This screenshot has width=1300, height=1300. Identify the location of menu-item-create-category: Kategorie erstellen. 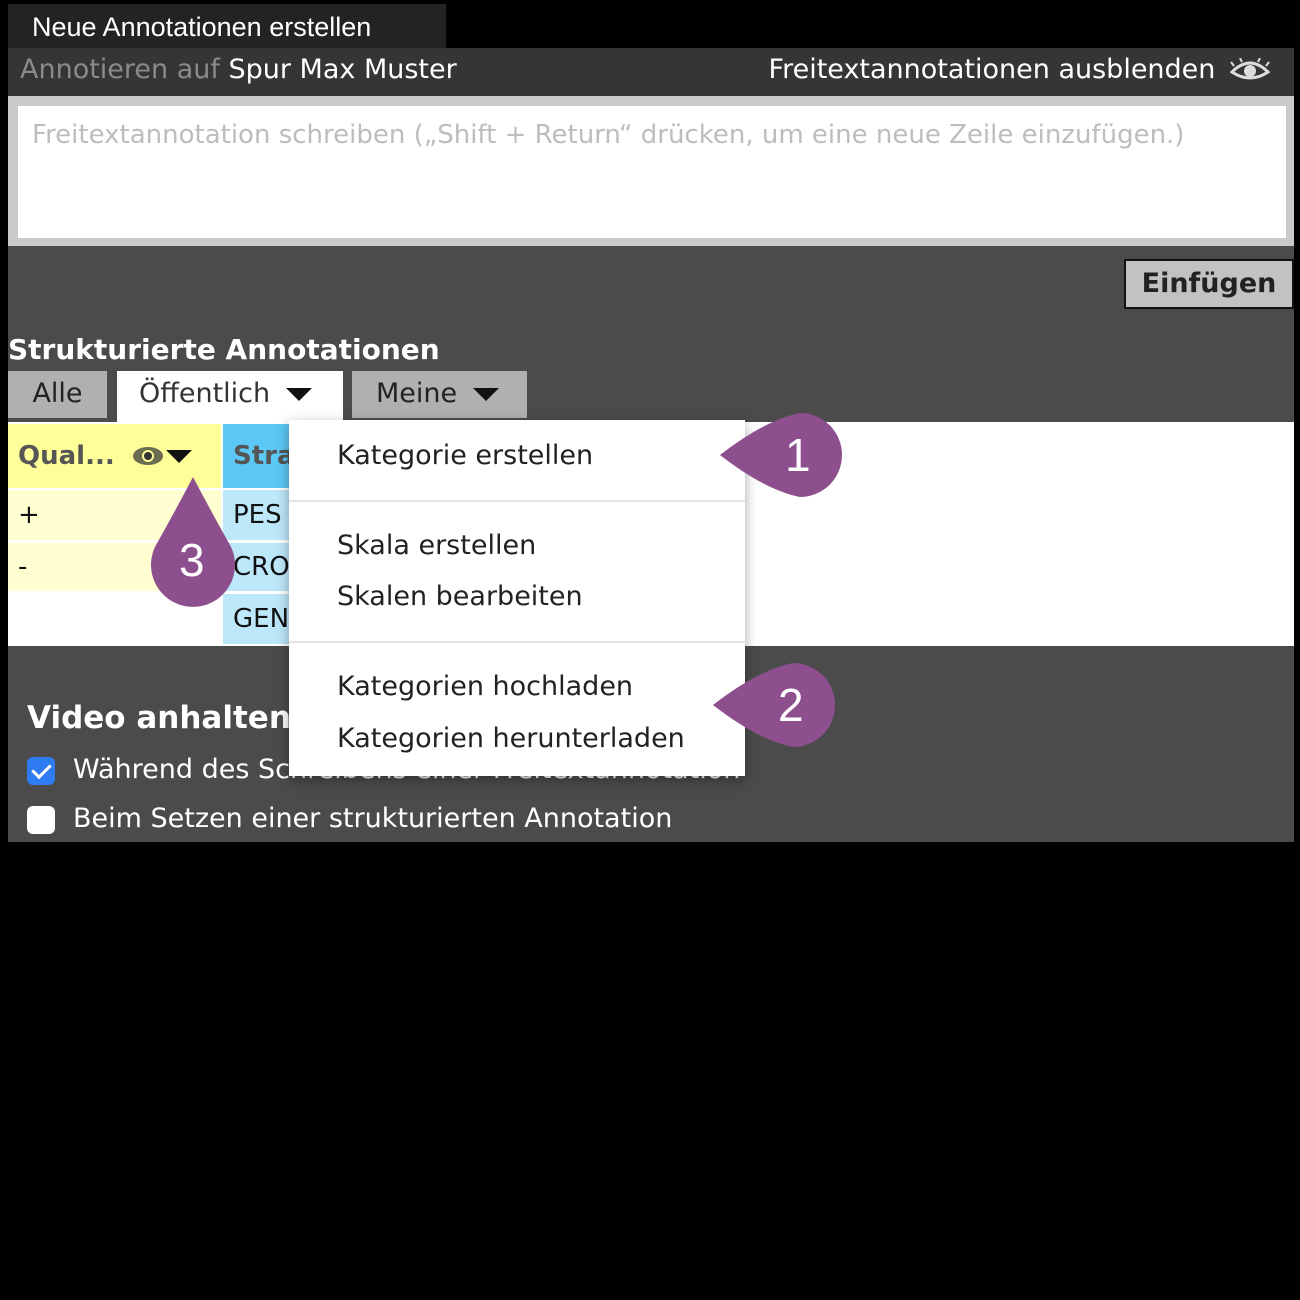
(465, 455).